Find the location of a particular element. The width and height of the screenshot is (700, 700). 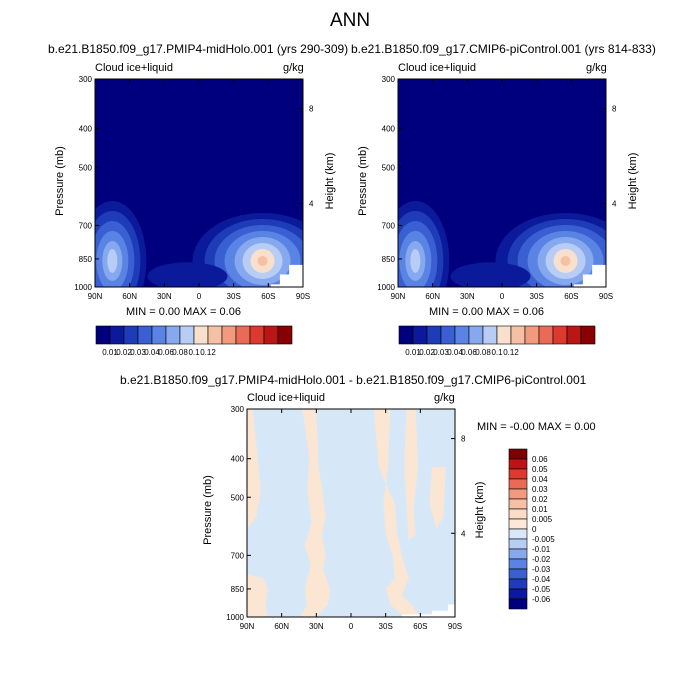

panel2-units: g/kg is located at coordinates (596, 68).